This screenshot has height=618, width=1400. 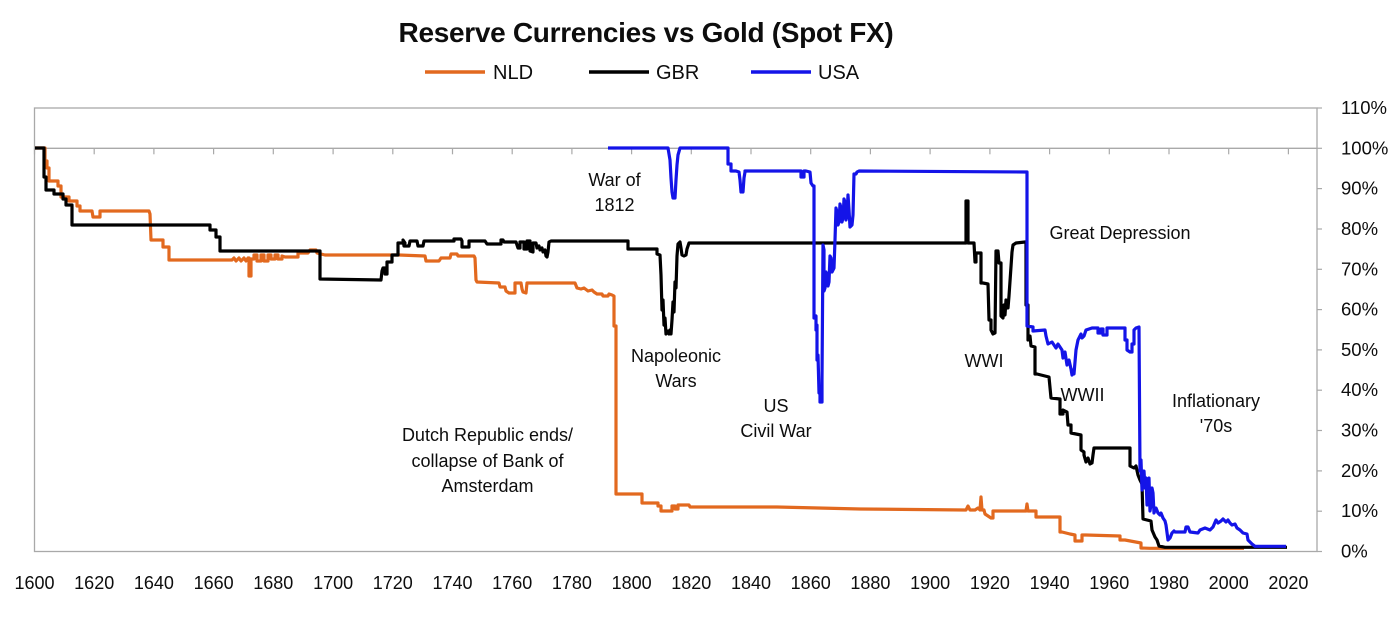 What do you see at coordinates (487, 435) in the screenshot?
I see `svg-text: Dutch Republic ends/` at bounding box center [487, 435].